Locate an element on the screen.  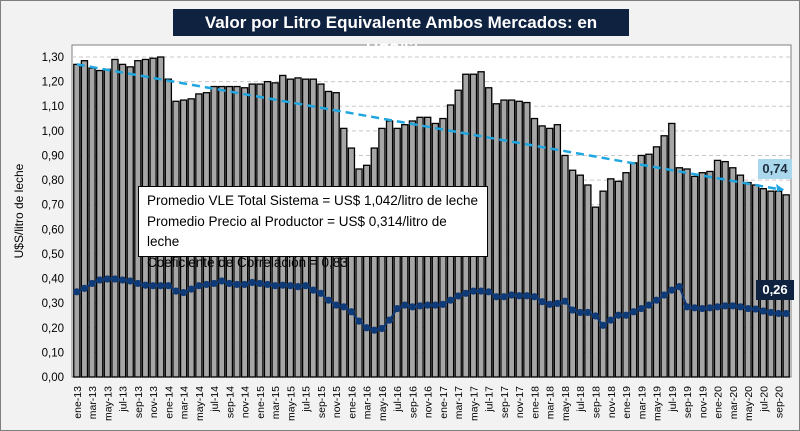
x-tick-label: ene-13 is located at coordinates (78, 402).